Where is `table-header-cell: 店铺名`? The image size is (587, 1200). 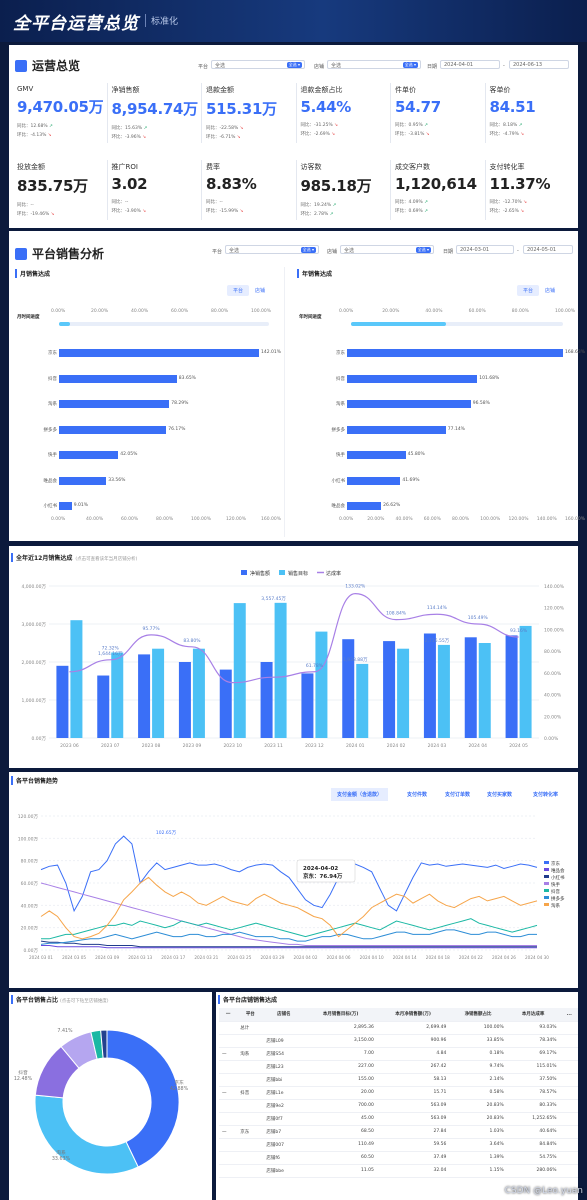 table-header-cell: 店铺名 is located at coordinates (284, 1015).